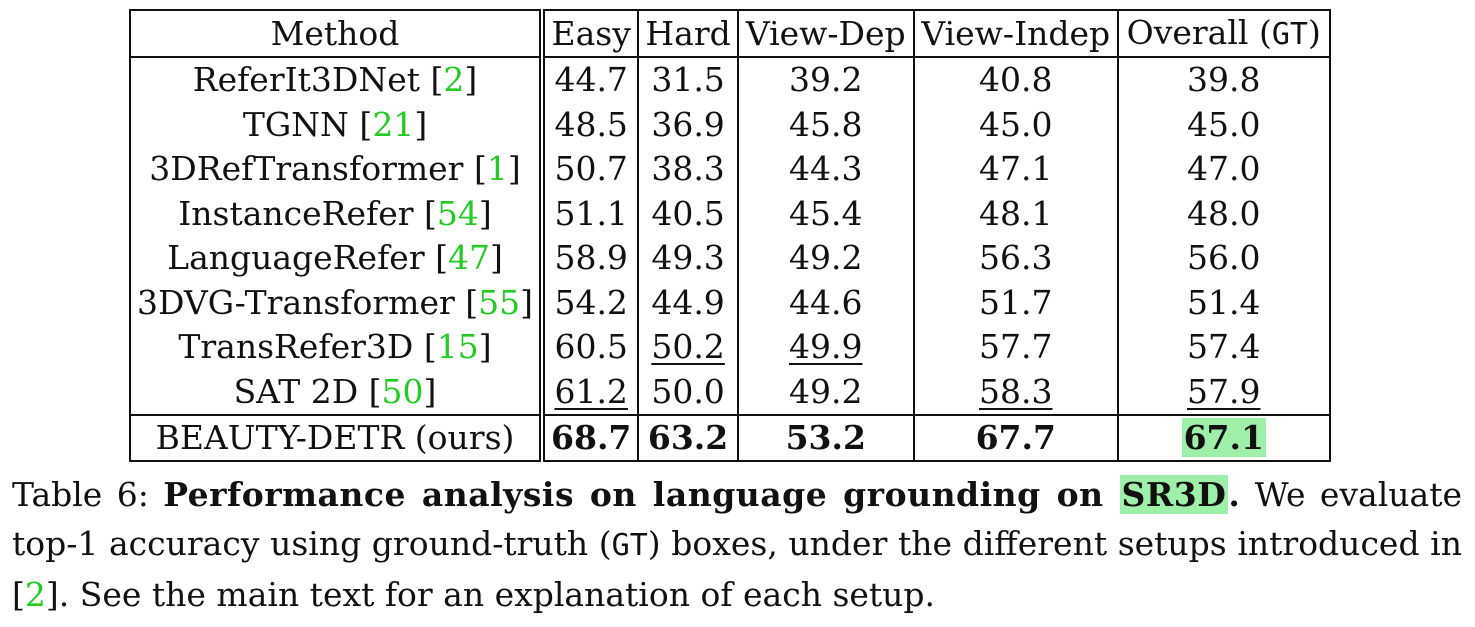 Image resolution: width=1475 pixels, height=627 pixels. Describe the element at coordinates (688, 34) in the screenshot. I see `header-hard: Hard` at that location.